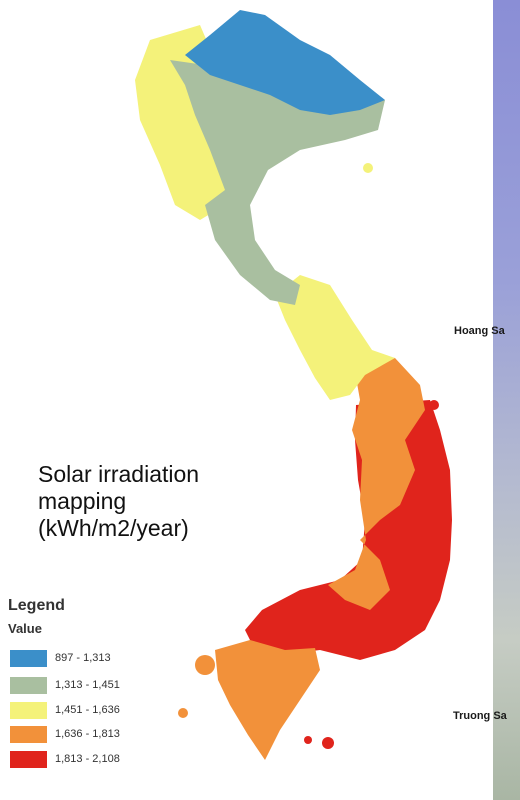 Image resolution: width=520 pixels, height=800 pixels. What do you see at coordinates (113, 528) in the screenshot?
I see `map-title-line: (kWh/m2/year)` at bounding box center [113, 528].